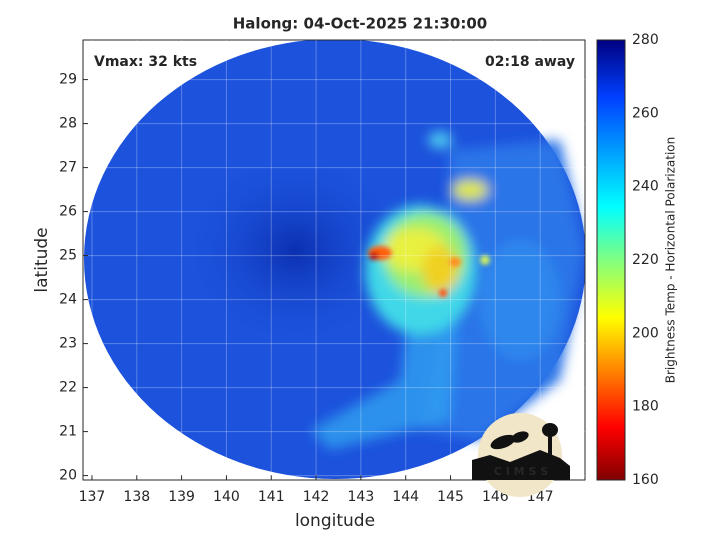  Describe the element at coordinates (530, 62) in the screenshot. I see `annotation: 02:18 away` at that location.